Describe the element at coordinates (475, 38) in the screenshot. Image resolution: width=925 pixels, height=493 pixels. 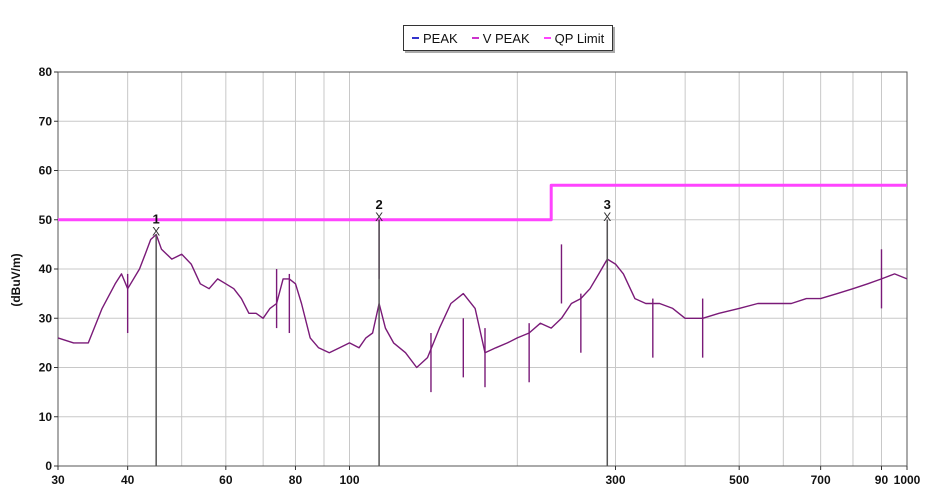
I see `legend-swatch-v-peak` at that location.